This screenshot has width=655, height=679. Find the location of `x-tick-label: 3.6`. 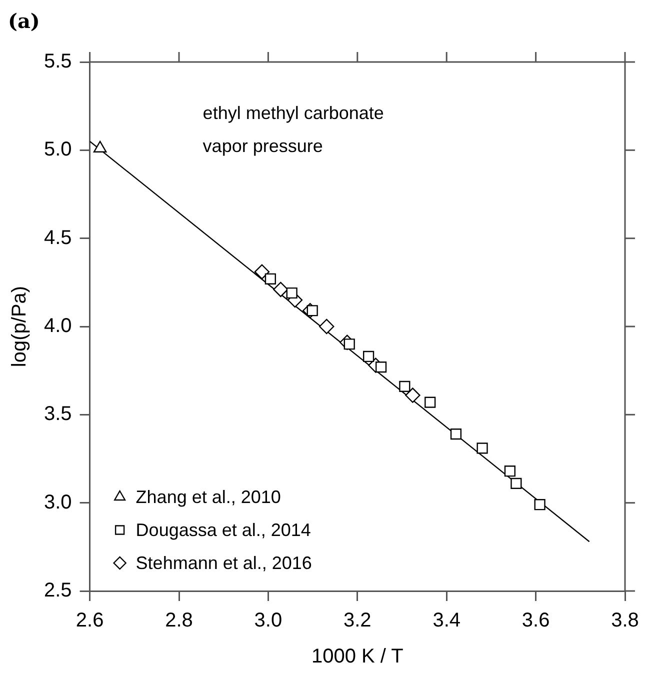

x-tick-label: 3.6 is located at coordinates (536, 621).